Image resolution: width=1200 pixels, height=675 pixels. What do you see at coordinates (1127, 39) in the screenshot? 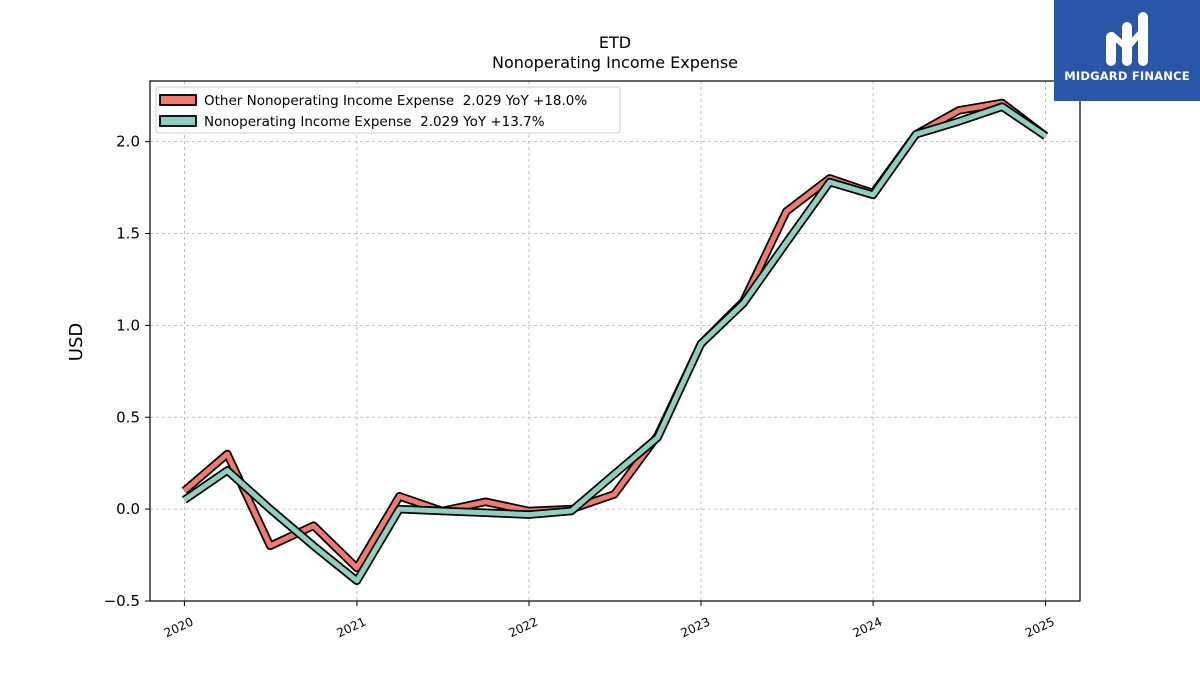
I see `midgard-m-logo-icon` at bounding box center [1127, 39].